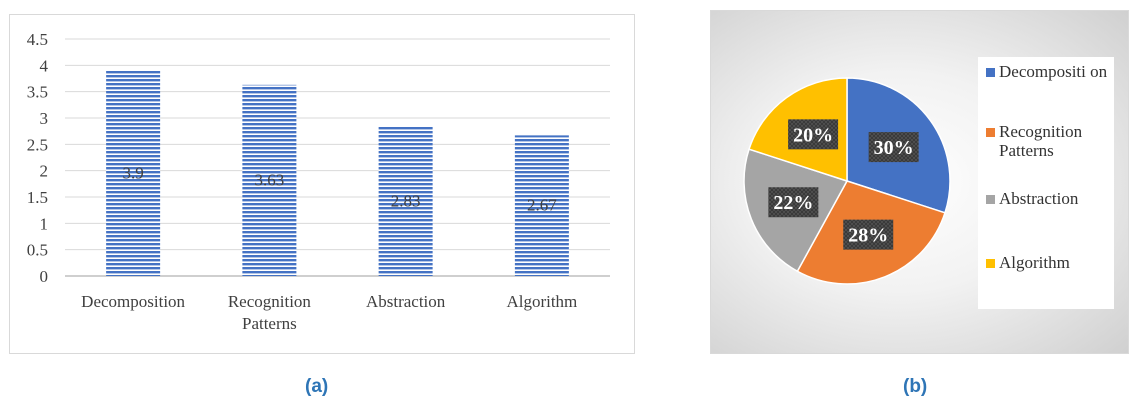 The image size is (1134, 405). Describe the element at coordinates (37, 250) in the screenshot. I see `y-tick-label: 0.5` at that location.